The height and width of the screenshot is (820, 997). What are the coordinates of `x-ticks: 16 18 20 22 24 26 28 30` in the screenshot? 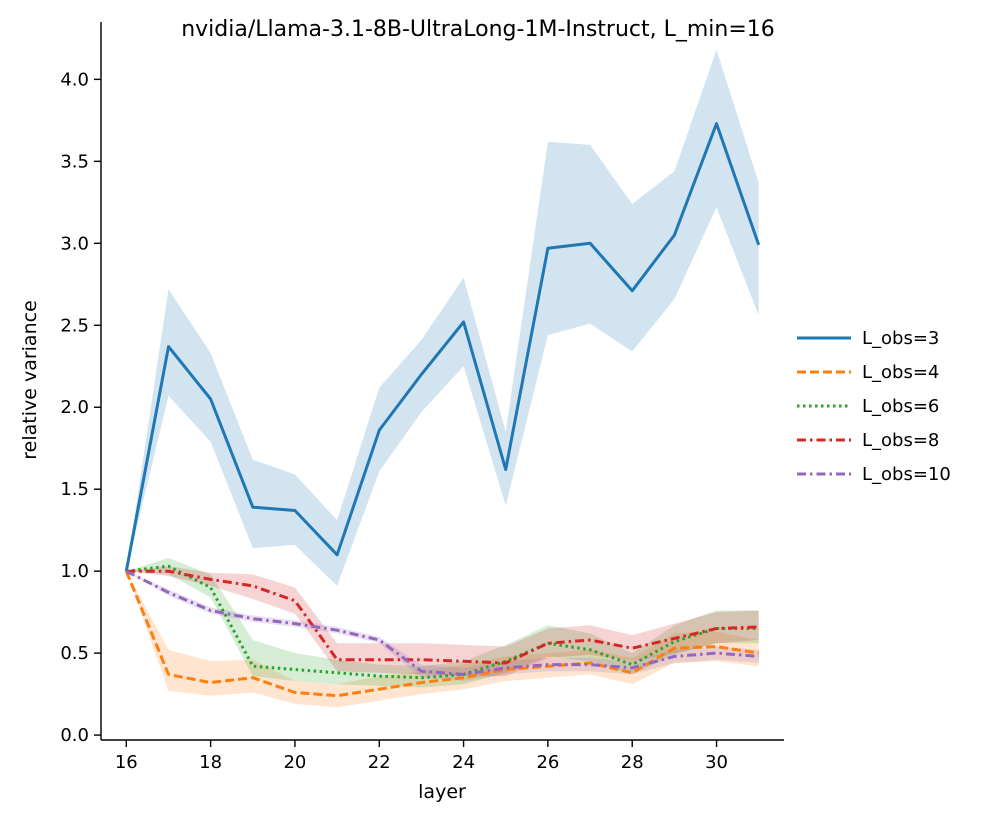 It's located at (421, 756).